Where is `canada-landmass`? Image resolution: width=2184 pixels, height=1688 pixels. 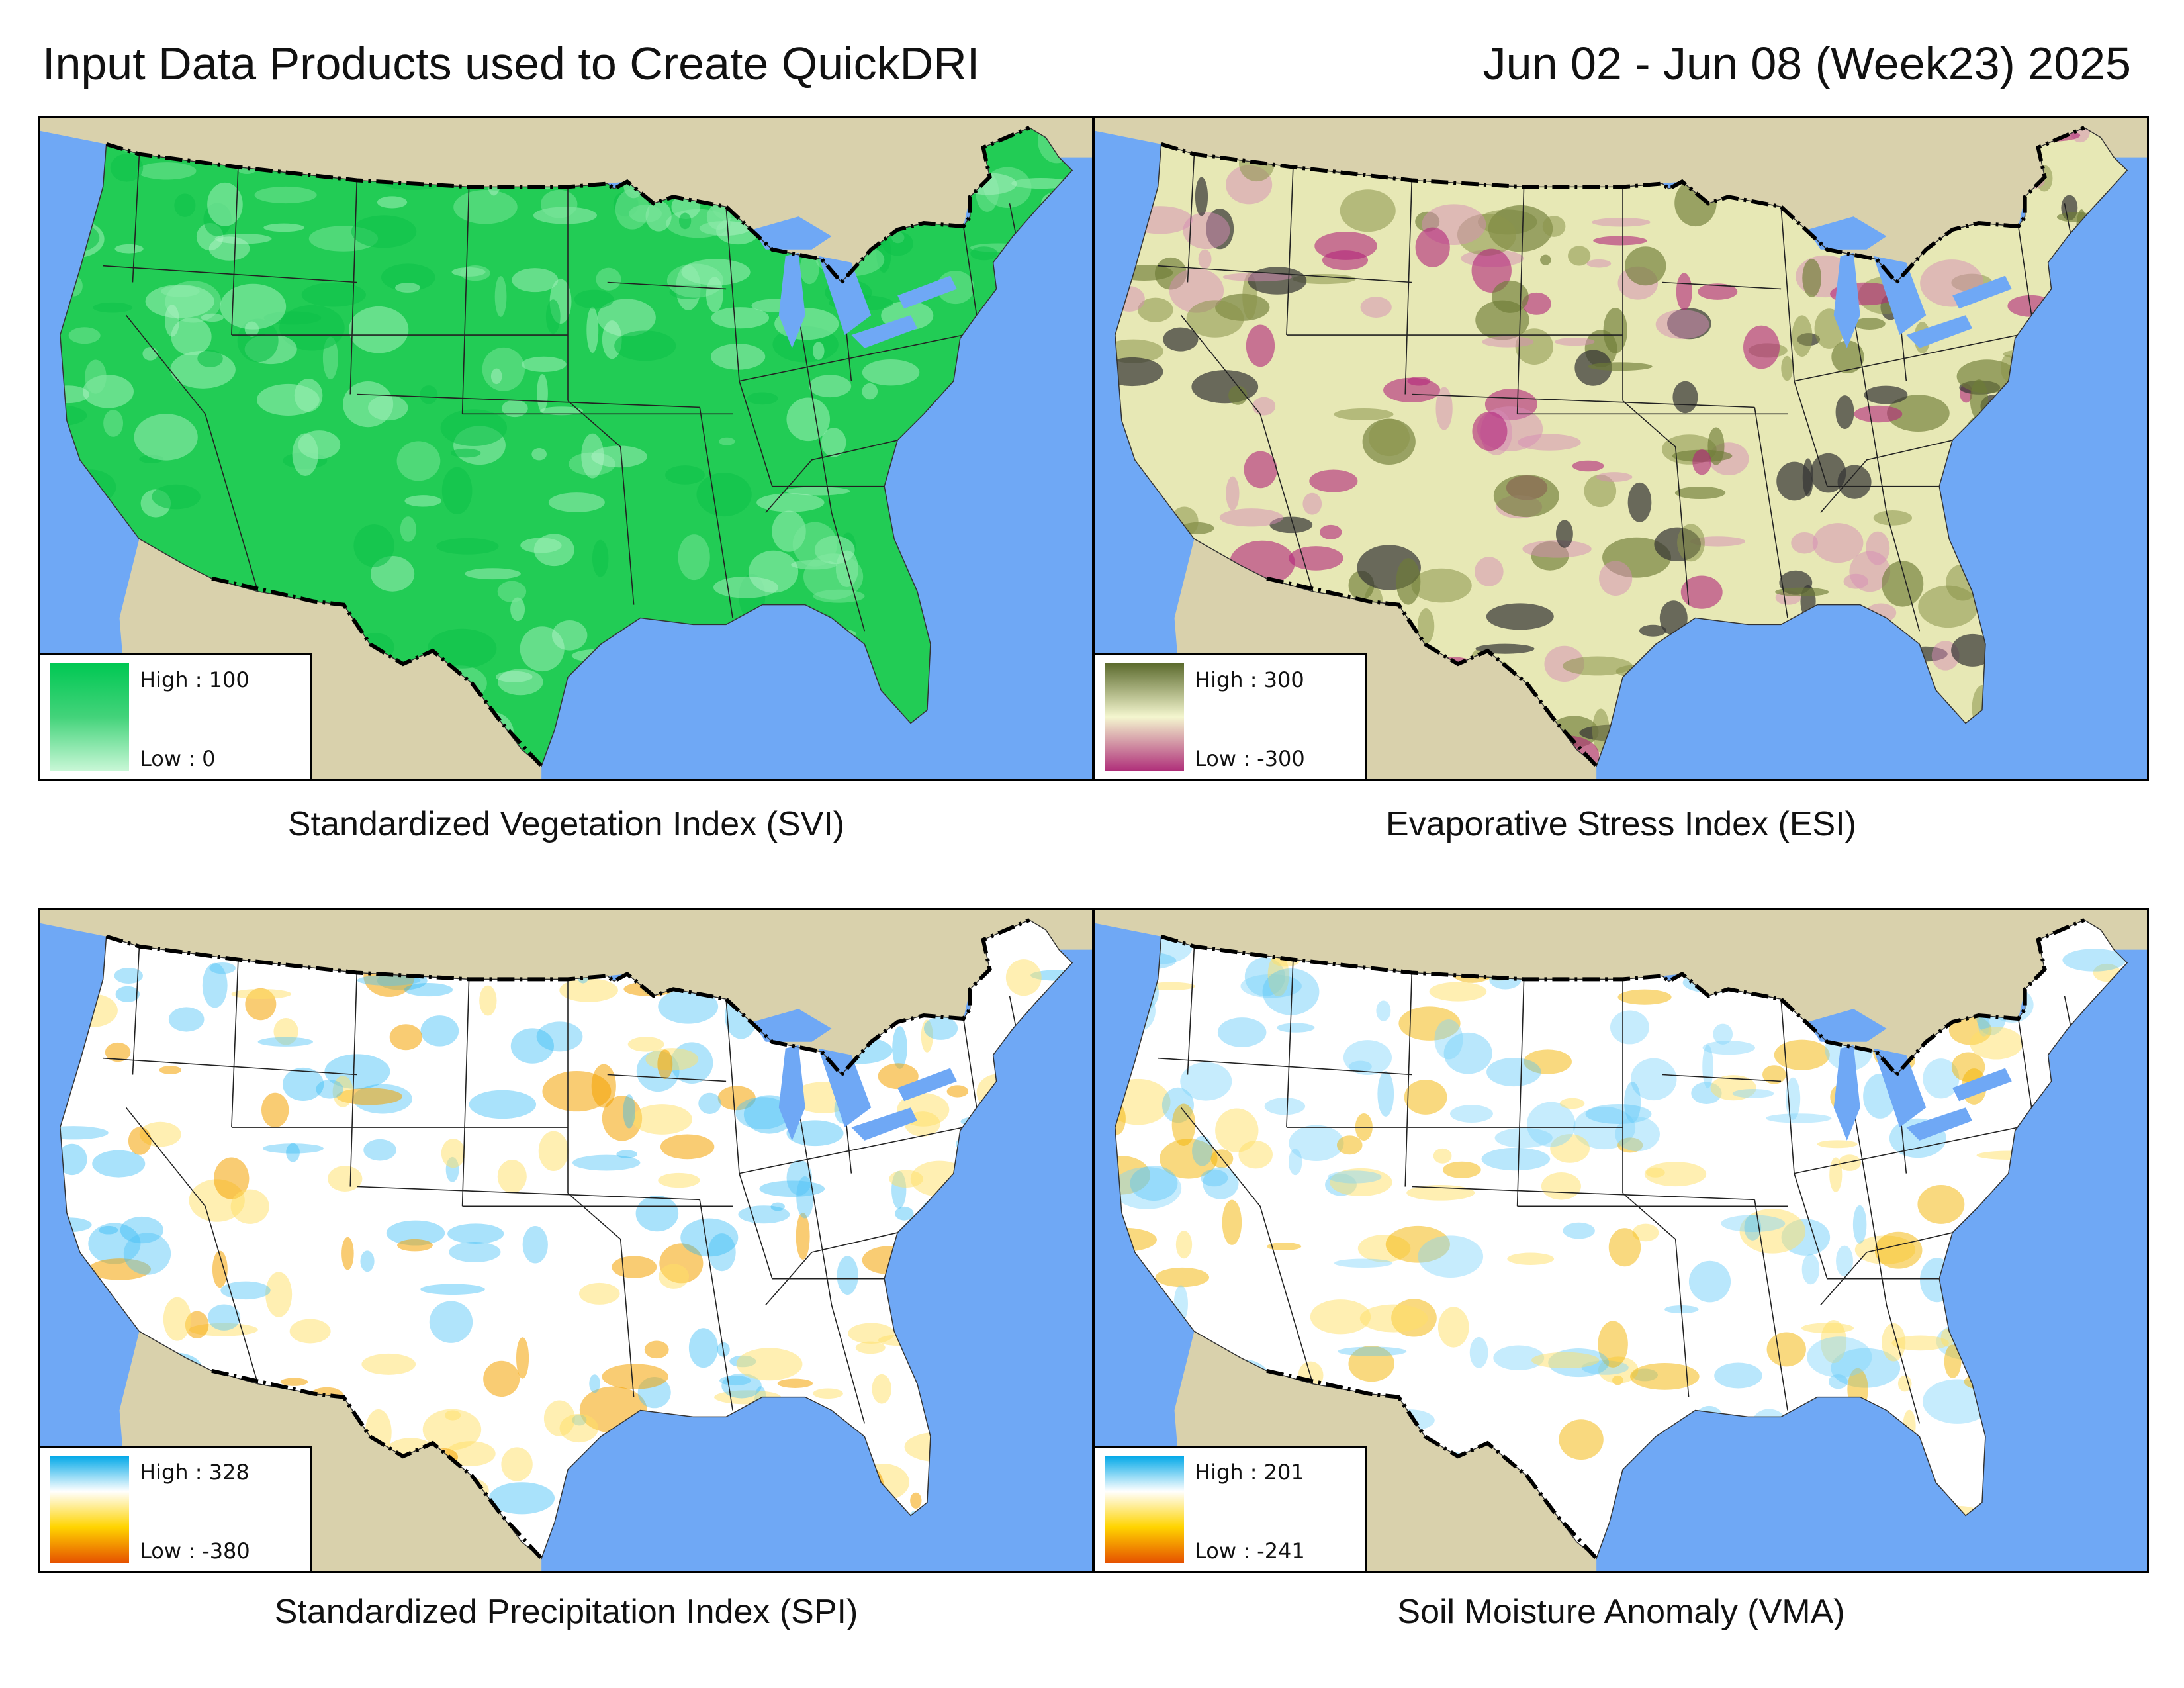
canada-landmass is located at coordinates (1621, 200).